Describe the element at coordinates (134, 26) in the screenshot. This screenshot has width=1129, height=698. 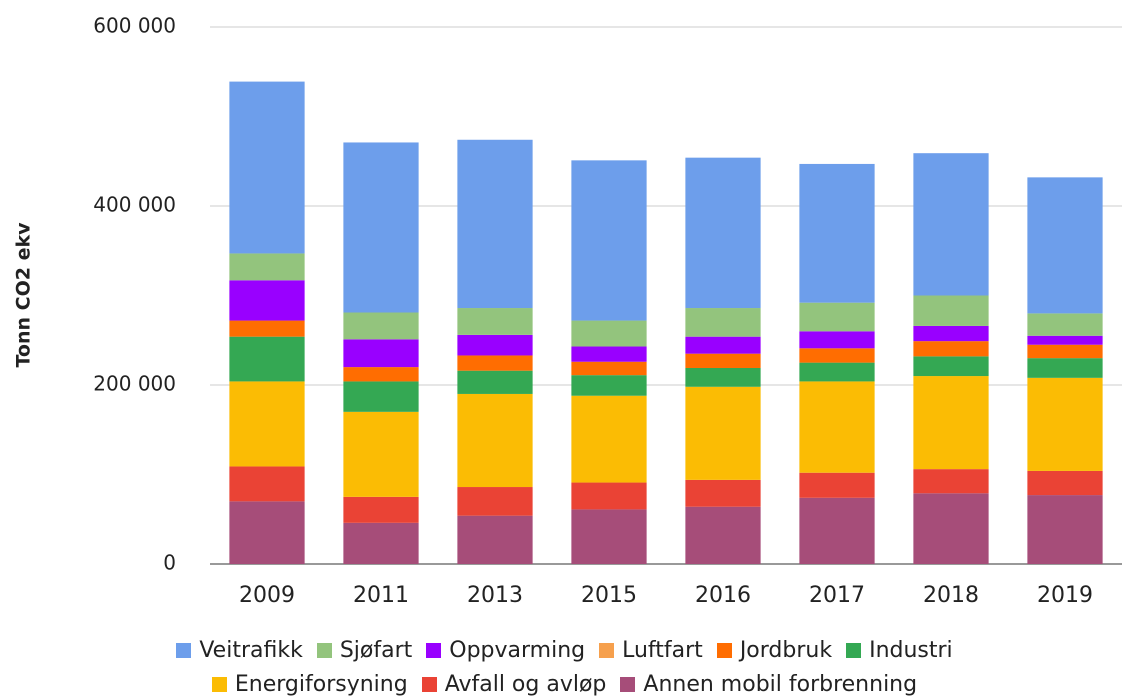
I see `y-tick-label: 600 000` at that location.